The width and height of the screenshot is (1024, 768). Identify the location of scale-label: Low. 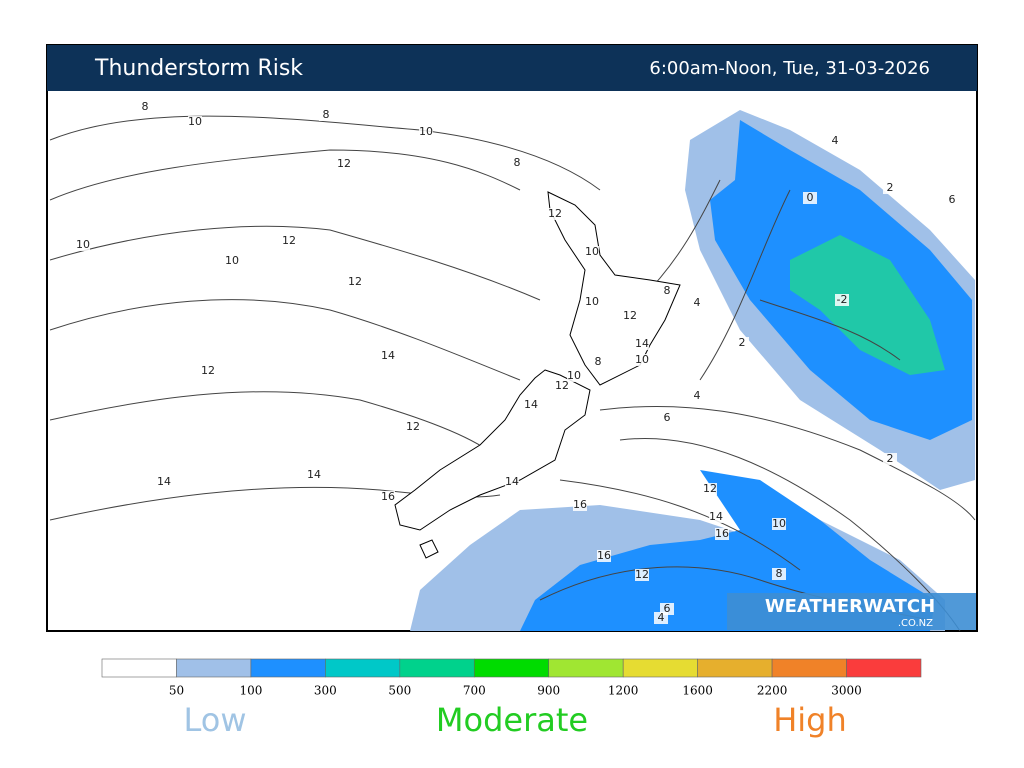
(214, 720).